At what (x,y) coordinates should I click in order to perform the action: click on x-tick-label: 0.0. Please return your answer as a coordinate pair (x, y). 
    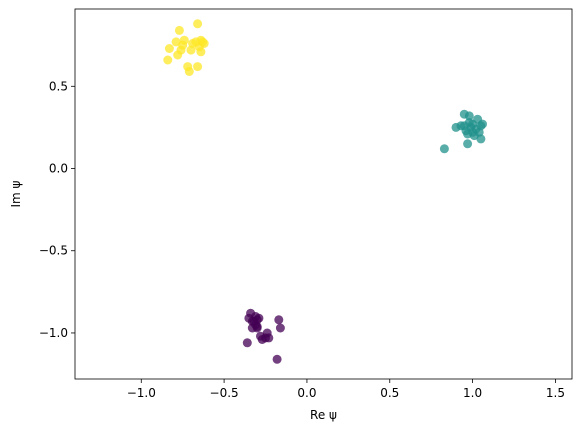
    Looking at the image, I should click on (306, 393).